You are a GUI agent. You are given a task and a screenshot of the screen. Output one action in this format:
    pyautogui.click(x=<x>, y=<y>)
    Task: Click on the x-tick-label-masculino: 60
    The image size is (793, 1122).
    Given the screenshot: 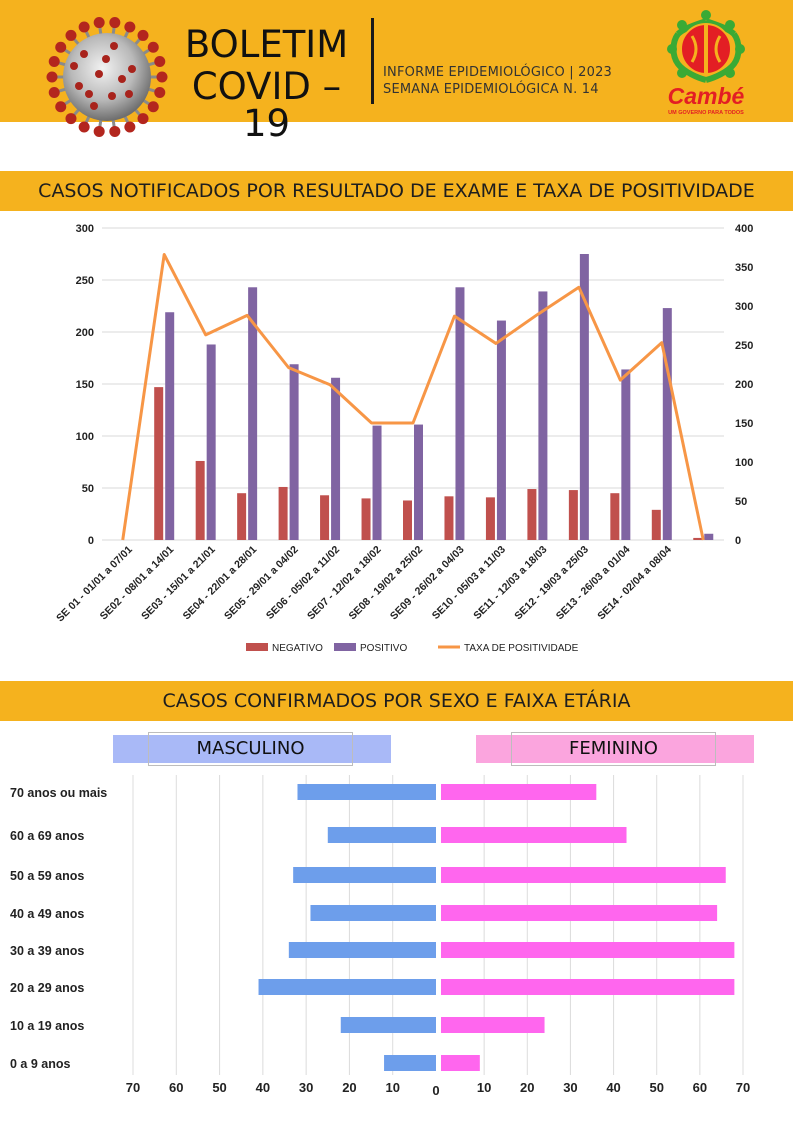 What is the action you would take?
    pyautogui.click(x=176, y=1087)
    